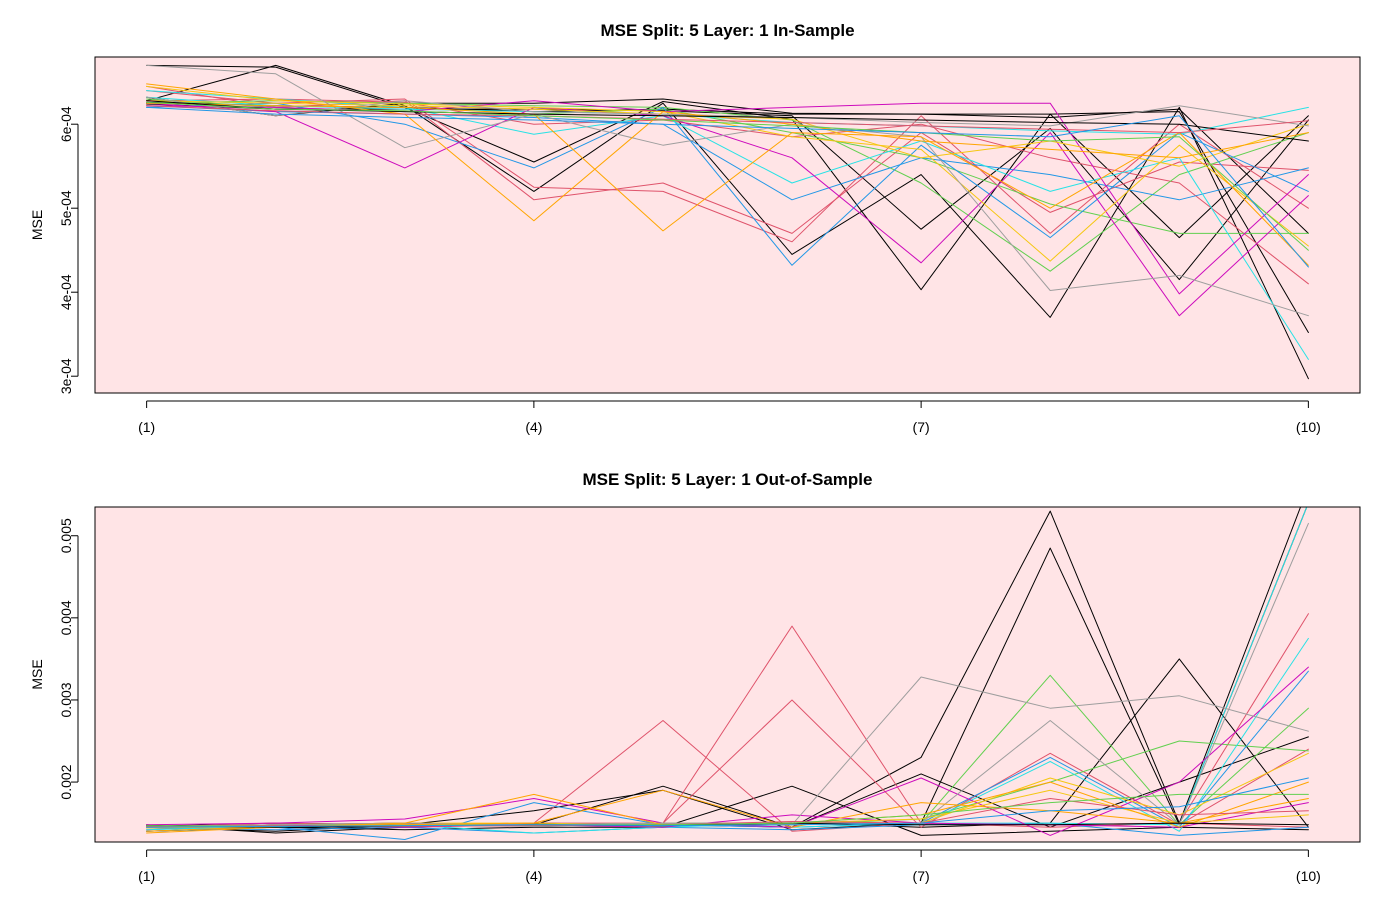 This screenshot has height=900, width=1400. Describe the element at coordinates (37, 674) in the screenshot. I see `out-of-sample-y-axis-label: MSE` at that location.